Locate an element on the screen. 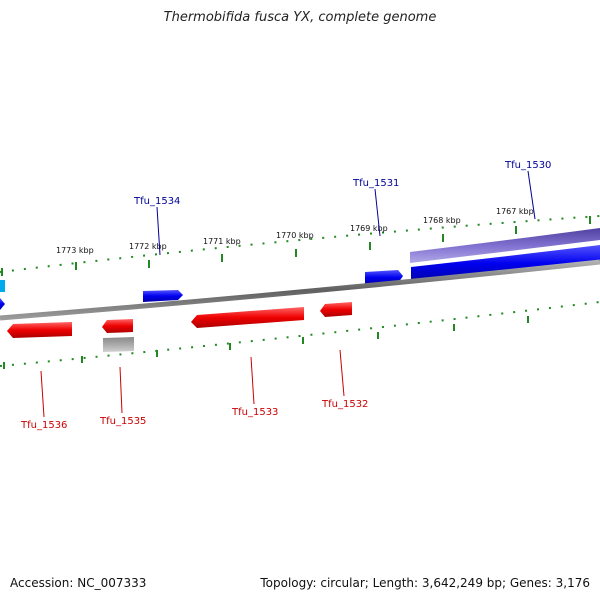 The height and width of the screenshot is (600, 600). gene-label-tfu-1534: Tfu_1534 is located at coordinates (156, 201).